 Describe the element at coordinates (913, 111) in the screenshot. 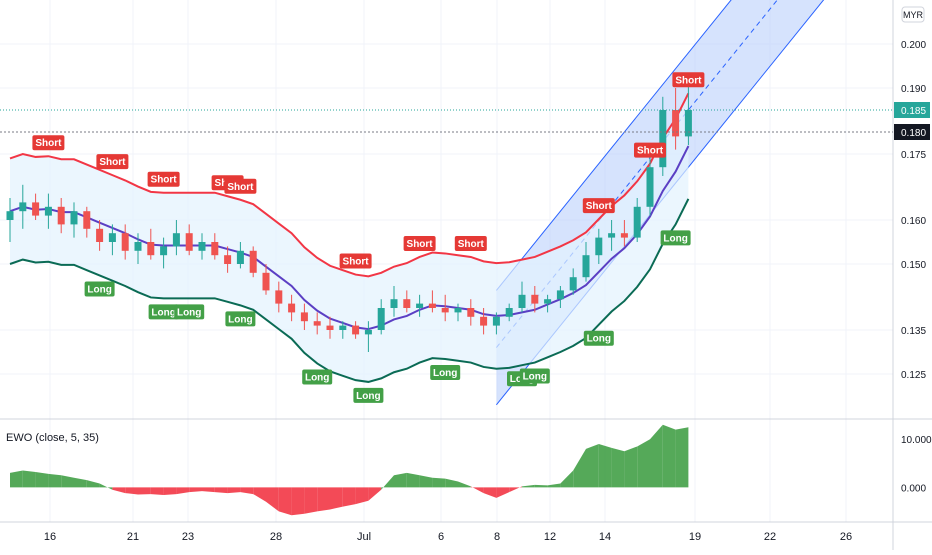

I see `last-price-label: 0.185` at that location.